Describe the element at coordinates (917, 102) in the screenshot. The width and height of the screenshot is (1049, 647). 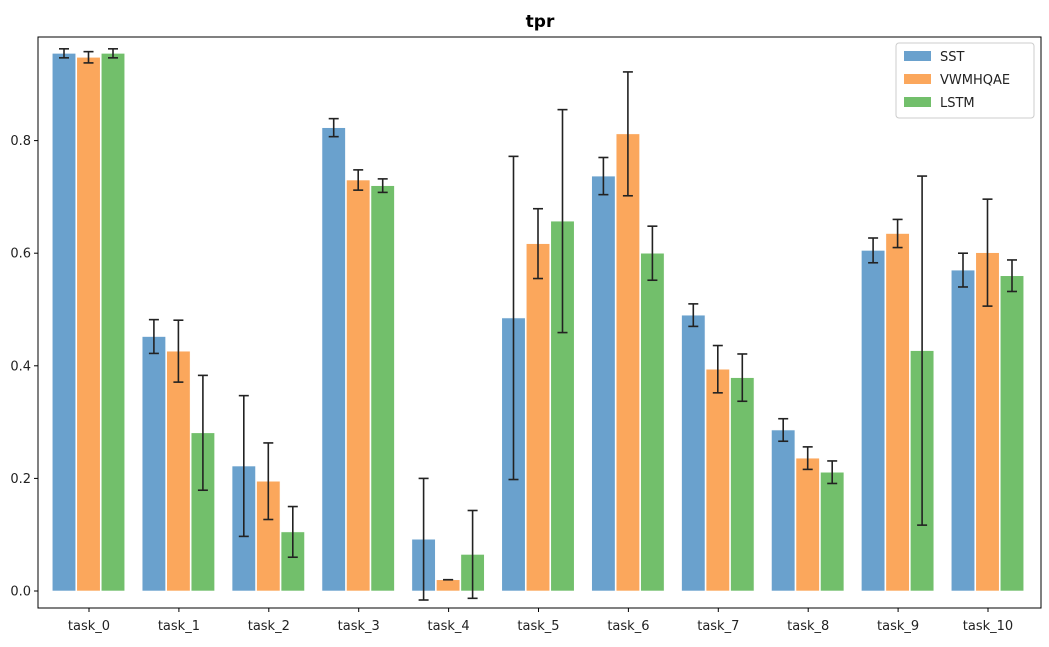
I see `legend-swatch-lstm` at that location.